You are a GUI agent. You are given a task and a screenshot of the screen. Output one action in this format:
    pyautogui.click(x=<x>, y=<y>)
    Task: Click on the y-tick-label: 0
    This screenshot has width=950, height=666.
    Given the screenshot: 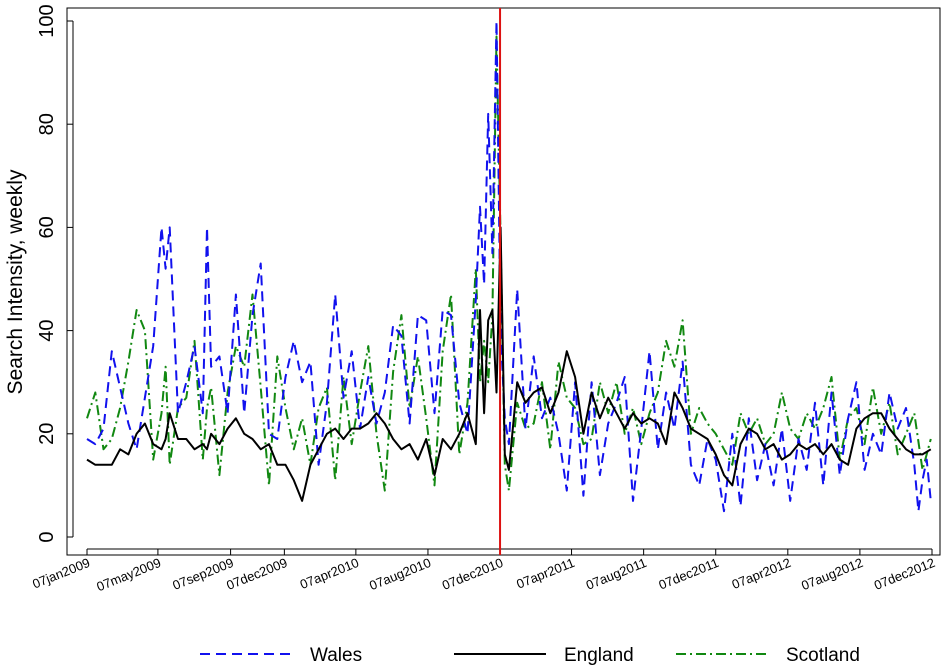 What is the action you would take?
    pyautogui.click(x=47, y=536)
    